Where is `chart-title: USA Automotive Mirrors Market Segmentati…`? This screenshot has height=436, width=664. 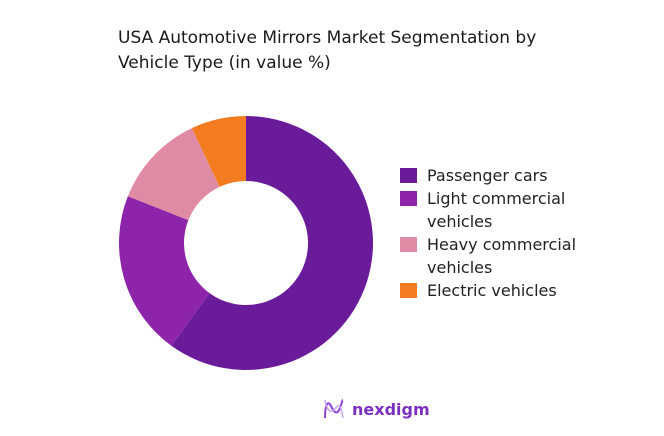
chart-title: USA Automotive Mirrors Market Segmentati… is located at coordinates (327, 50).